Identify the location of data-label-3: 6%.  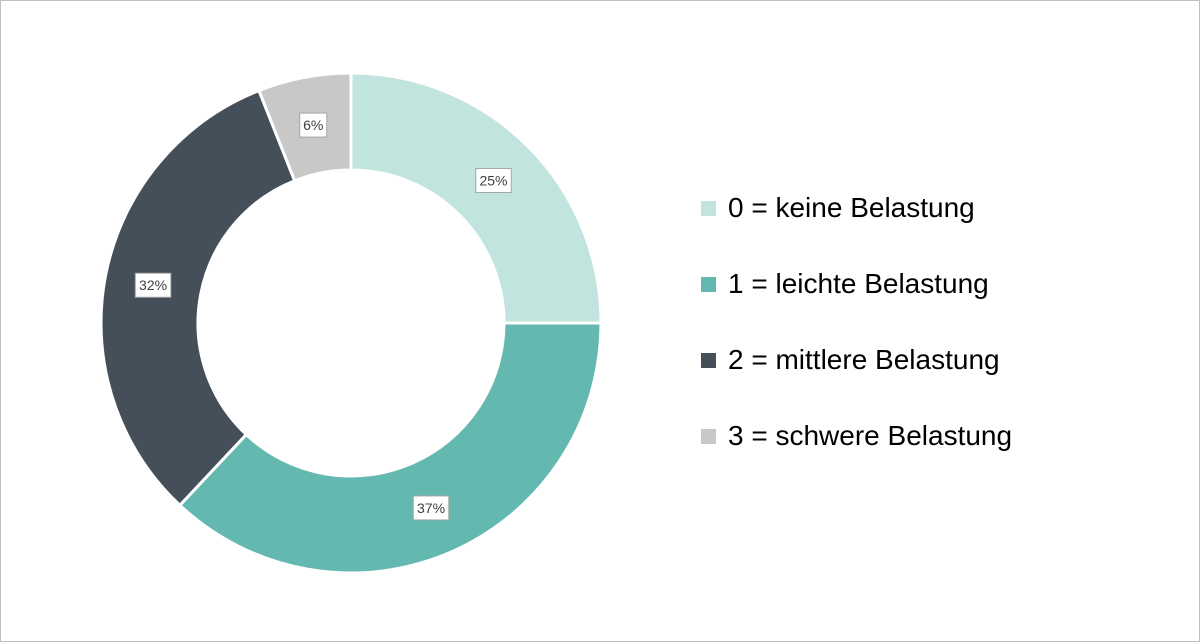
(313, 125).